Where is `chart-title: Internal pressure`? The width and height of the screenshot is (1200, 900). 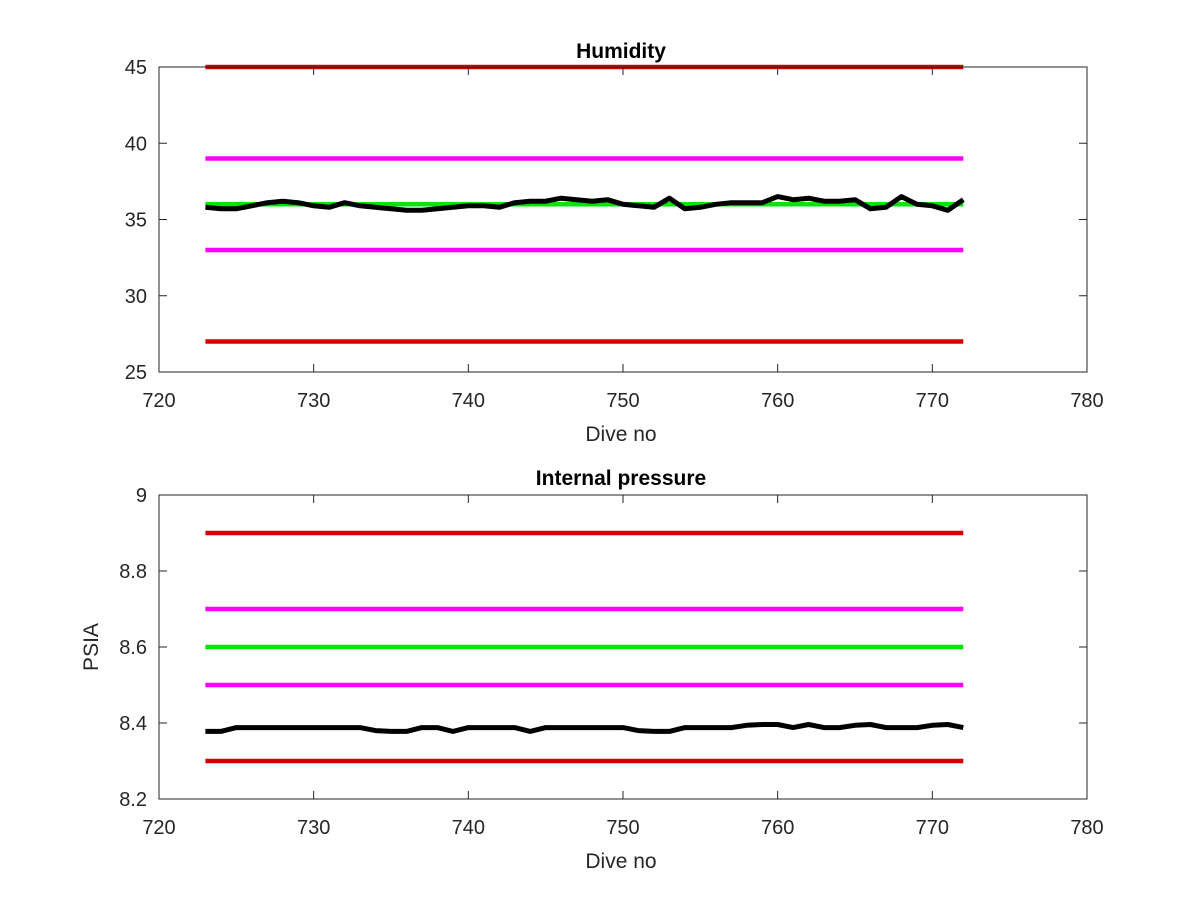 chart-title: Internal pressure is located at coordinates (621, 478).